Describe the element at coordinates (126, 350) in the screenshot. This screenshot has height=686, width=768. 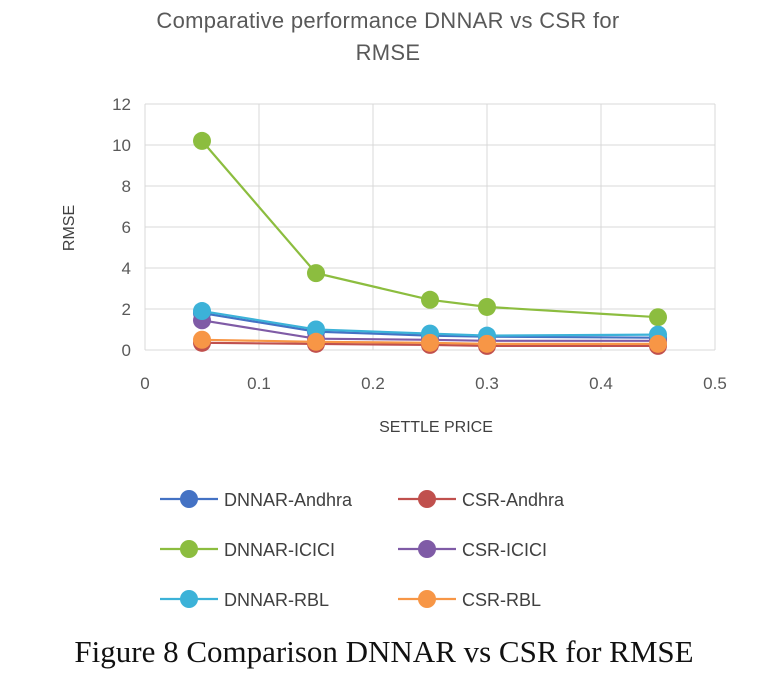
I see `y-tick-label: 0` at that location.